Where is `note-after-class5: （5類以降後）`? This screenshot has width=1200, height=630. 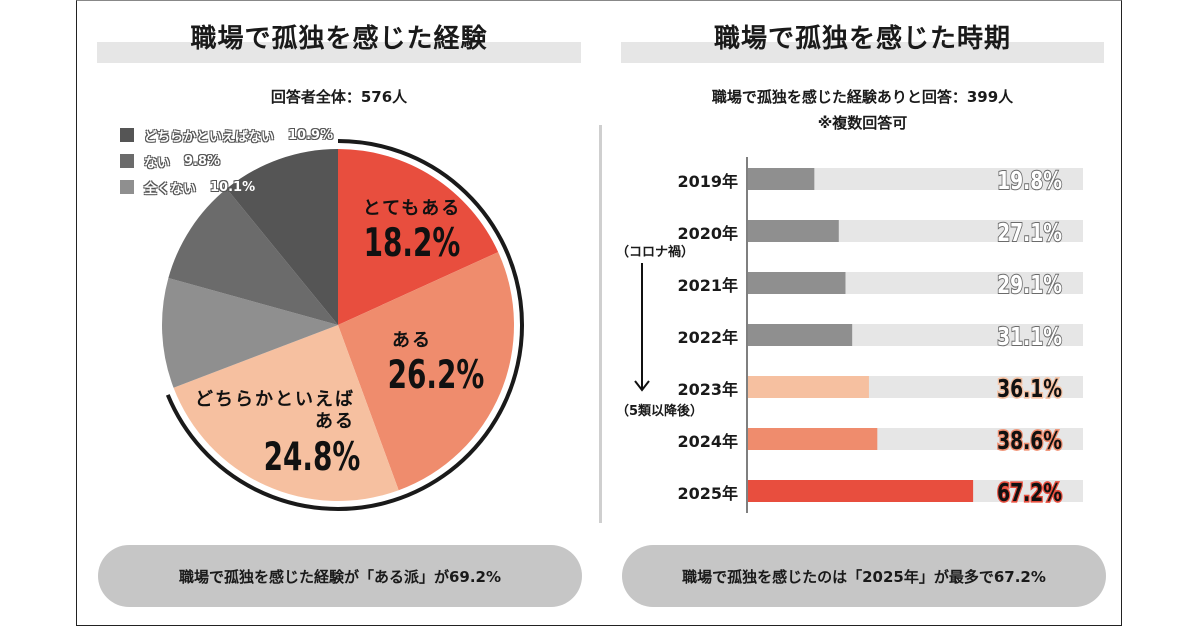
note-after-class5: （5類以降後） is located at coordinates (660, 411).